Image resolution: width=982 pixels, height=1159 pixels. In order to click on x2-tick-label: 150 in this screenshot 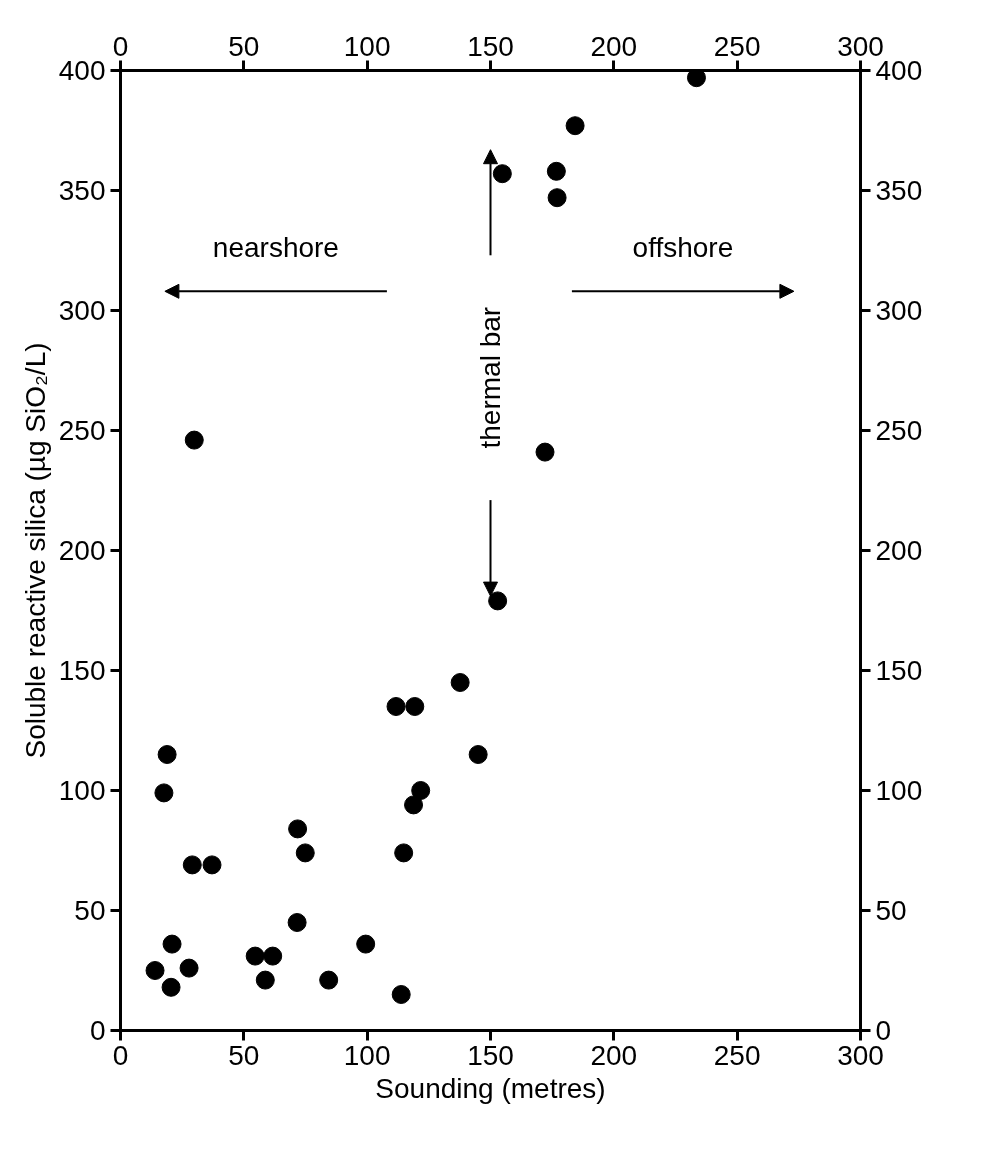, I will do `click(490, 1055)`.